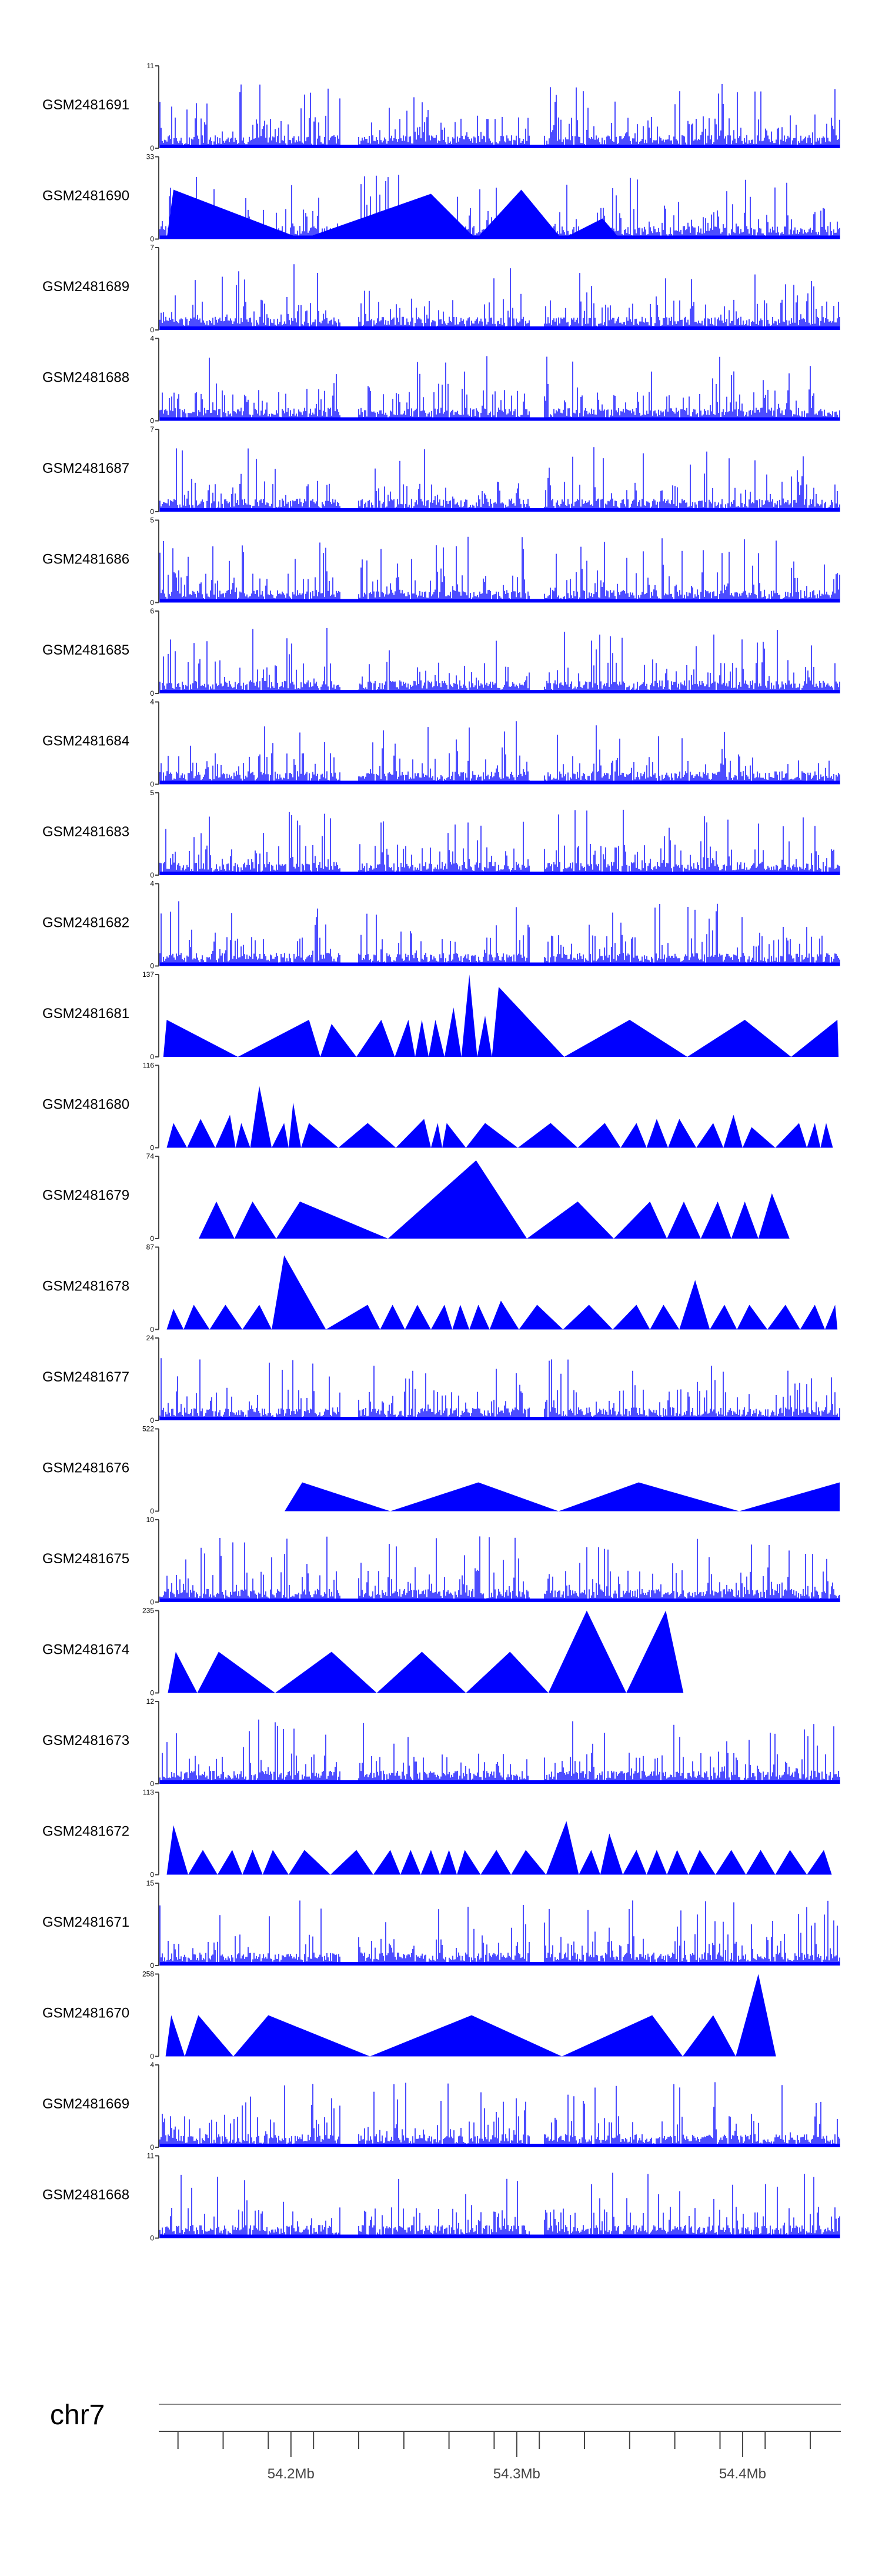 The image size is (882, 2576). I want to click on track-ymax-label: 24, so click(150, 1338).